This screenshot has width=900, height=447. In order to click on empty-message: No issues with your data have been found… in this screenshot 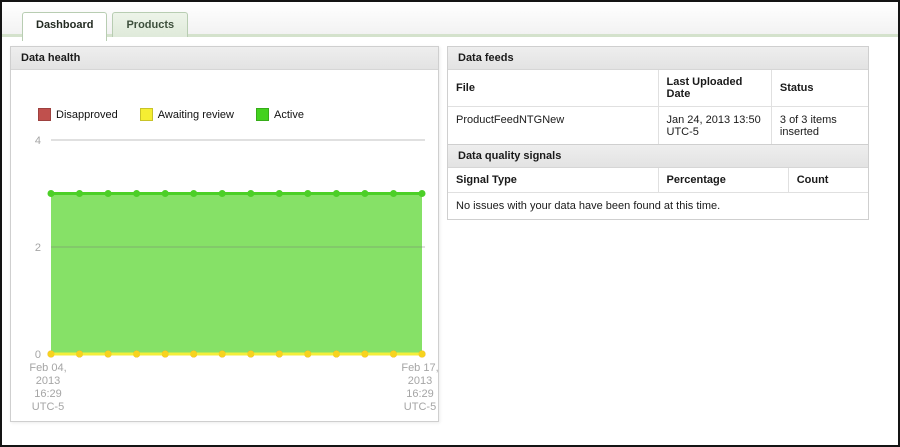, I will do `click(658, 205)`.